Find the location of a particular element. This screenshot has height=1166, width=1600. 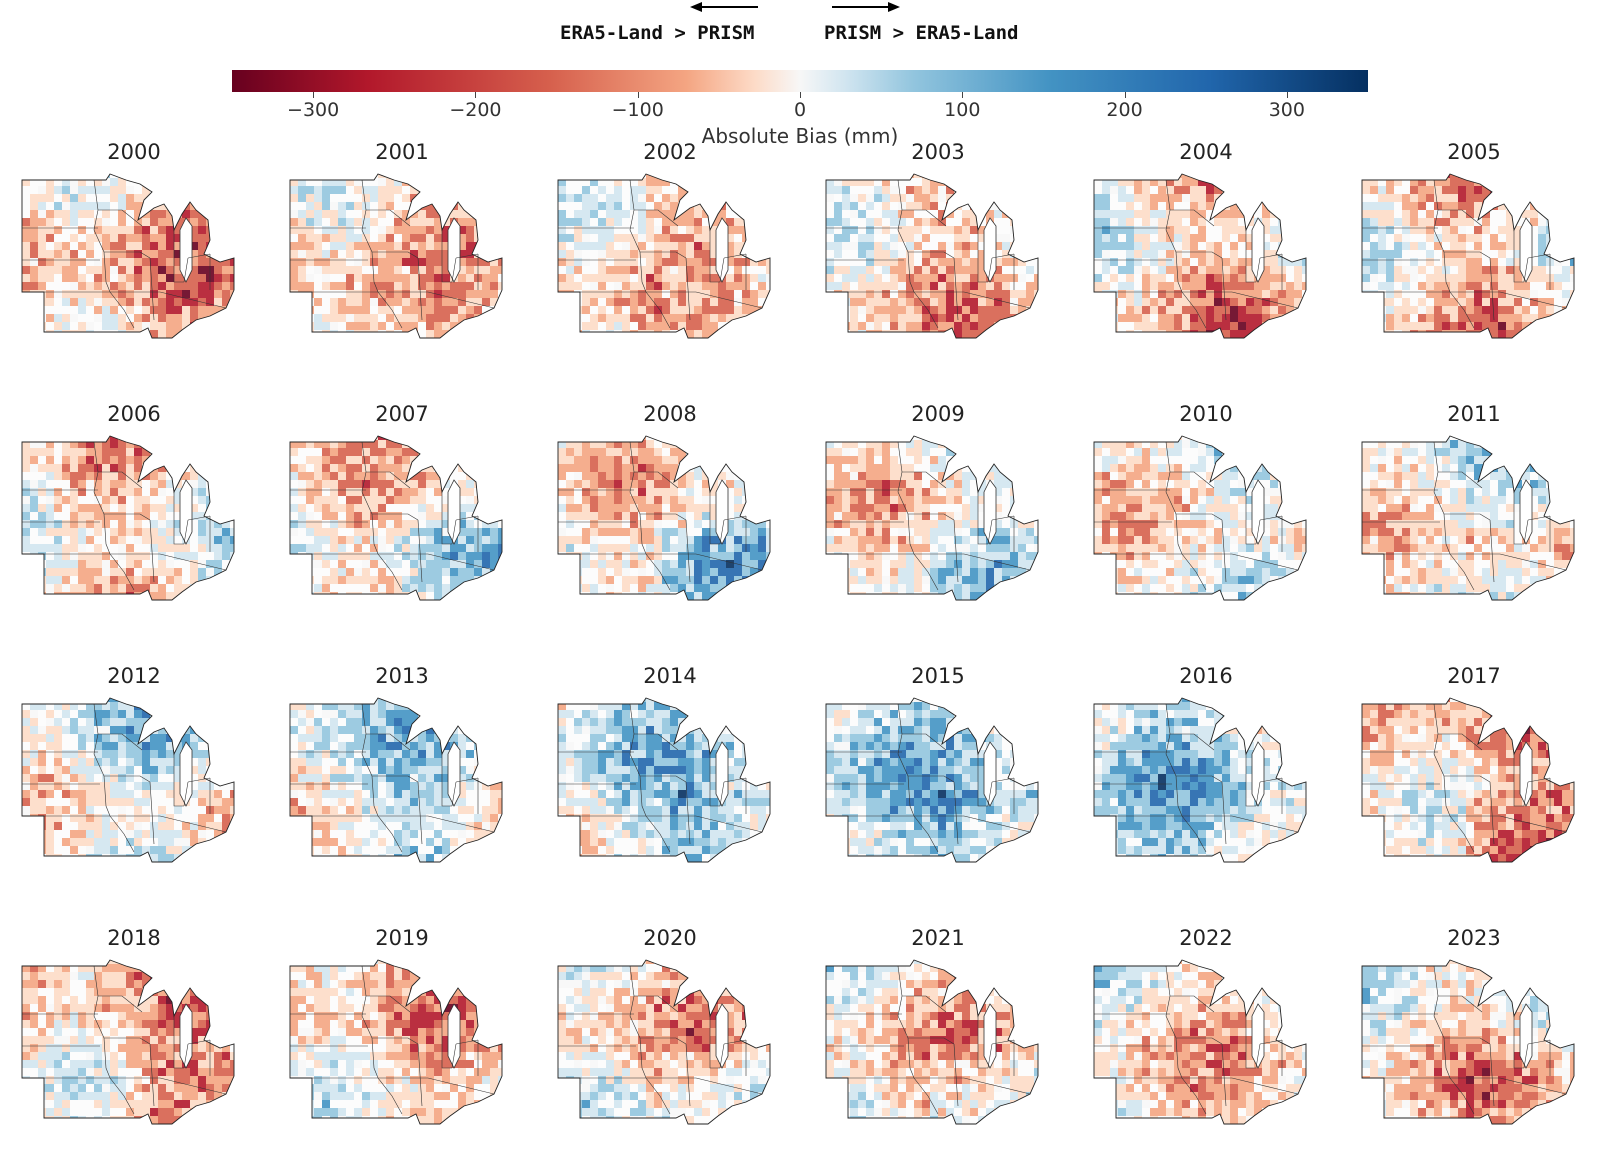

map-panel-2011: 2011 is located at coordinates (1474, 522).